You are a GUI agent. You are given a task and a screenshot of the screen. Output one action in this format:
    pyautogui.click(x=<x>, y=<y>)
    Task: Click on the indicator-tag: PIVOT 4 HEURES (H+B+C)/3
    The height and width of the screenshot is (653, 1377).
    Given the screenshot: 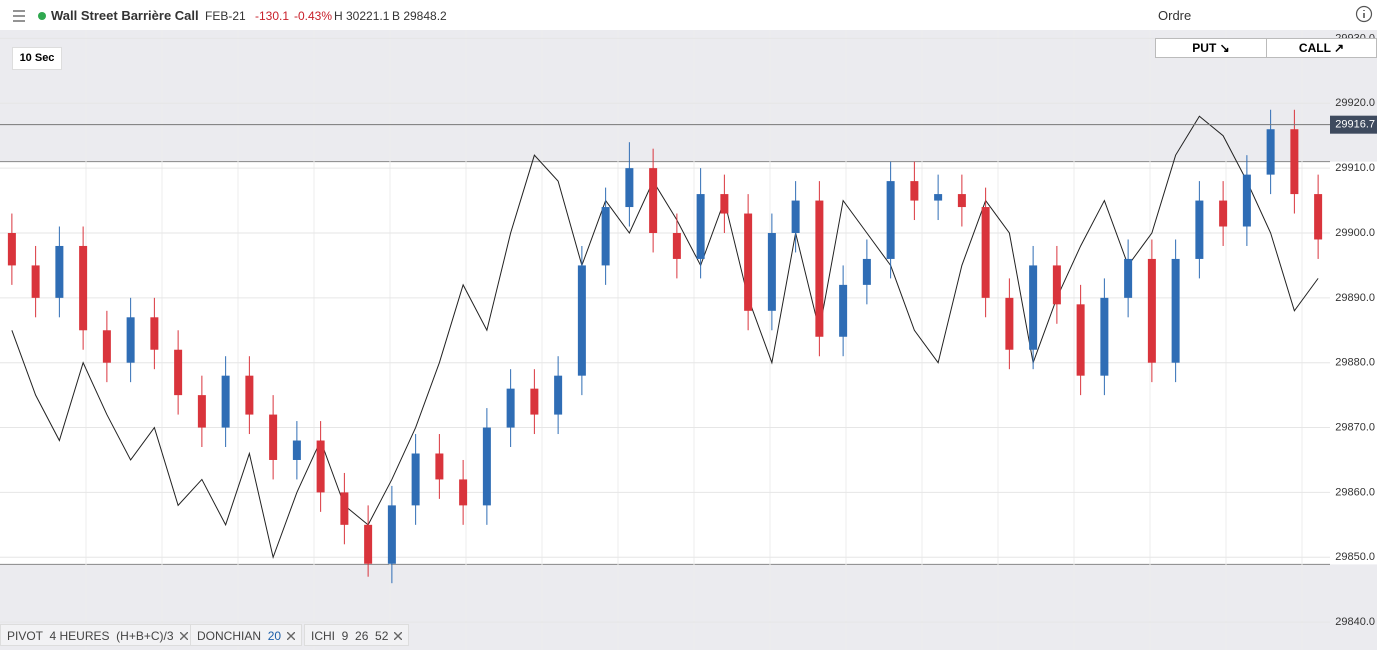 What is the action you would take?
    pyautogui.click(x=97, y=635)
    